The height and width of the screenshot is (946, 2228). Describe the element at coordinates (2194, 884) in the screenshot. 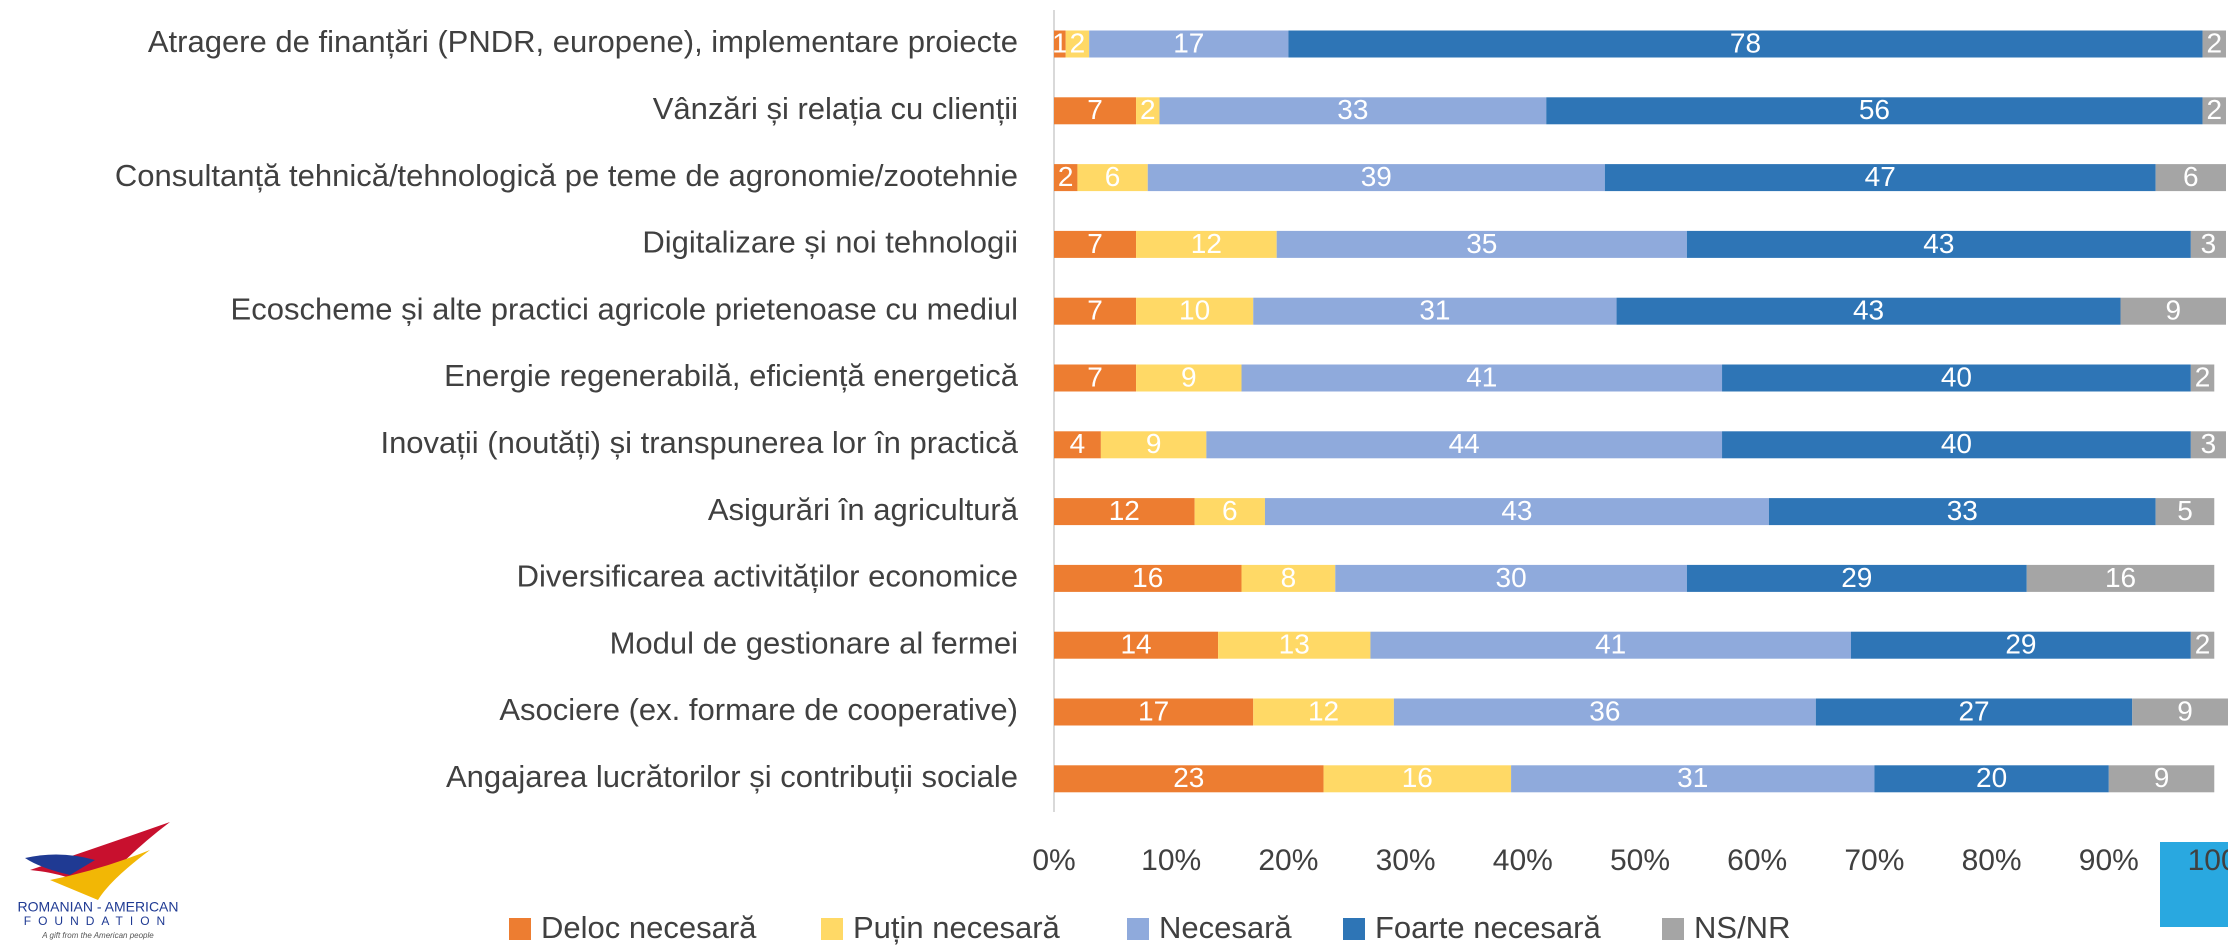

I see `partner-logo` at that location.